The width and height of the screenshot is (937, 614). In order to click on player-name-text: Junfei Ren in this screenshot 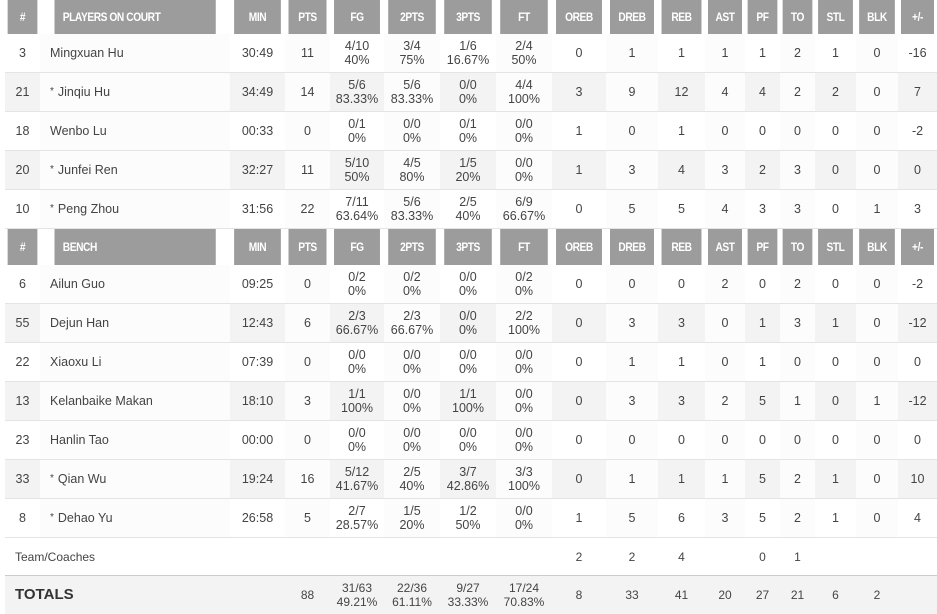, I will do `click(88, 170)`.